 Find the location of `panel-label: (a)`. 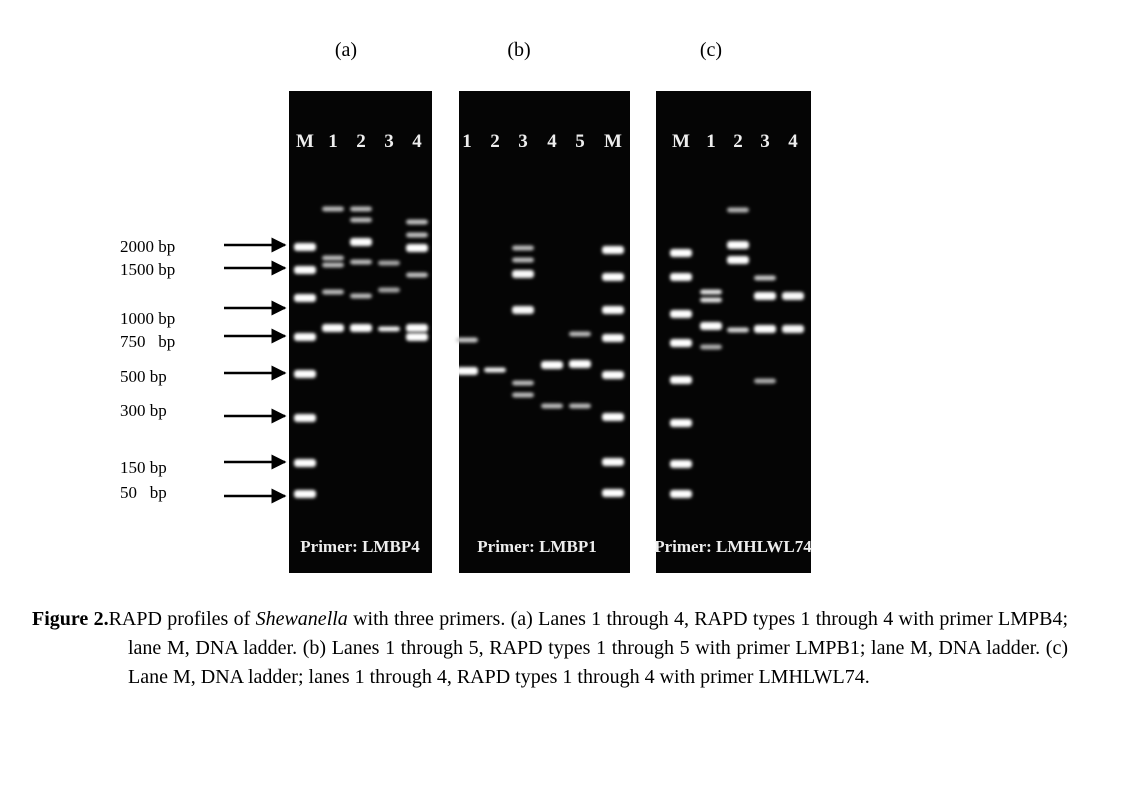

panel-label: (a) is located at coordinates (346, 50).